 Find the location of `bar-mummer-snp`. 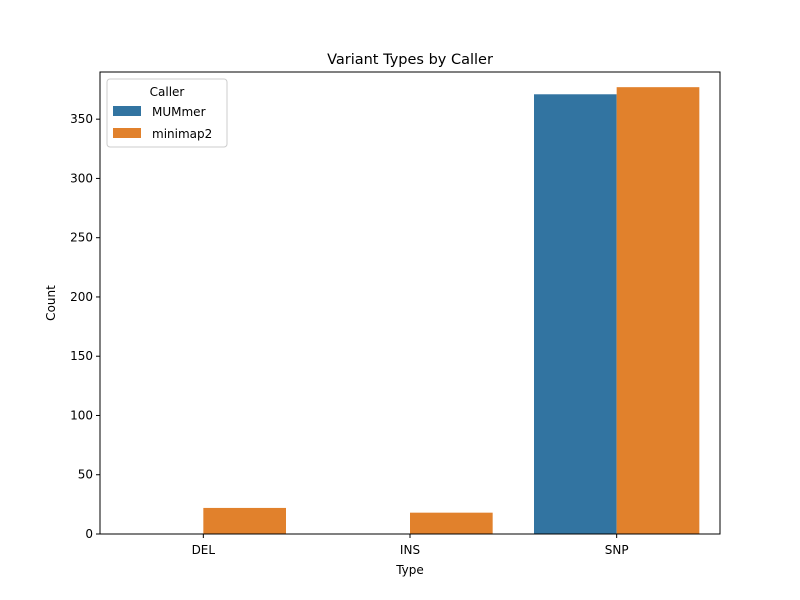

bar-mummer-snp is located at coordinates (575, 314).